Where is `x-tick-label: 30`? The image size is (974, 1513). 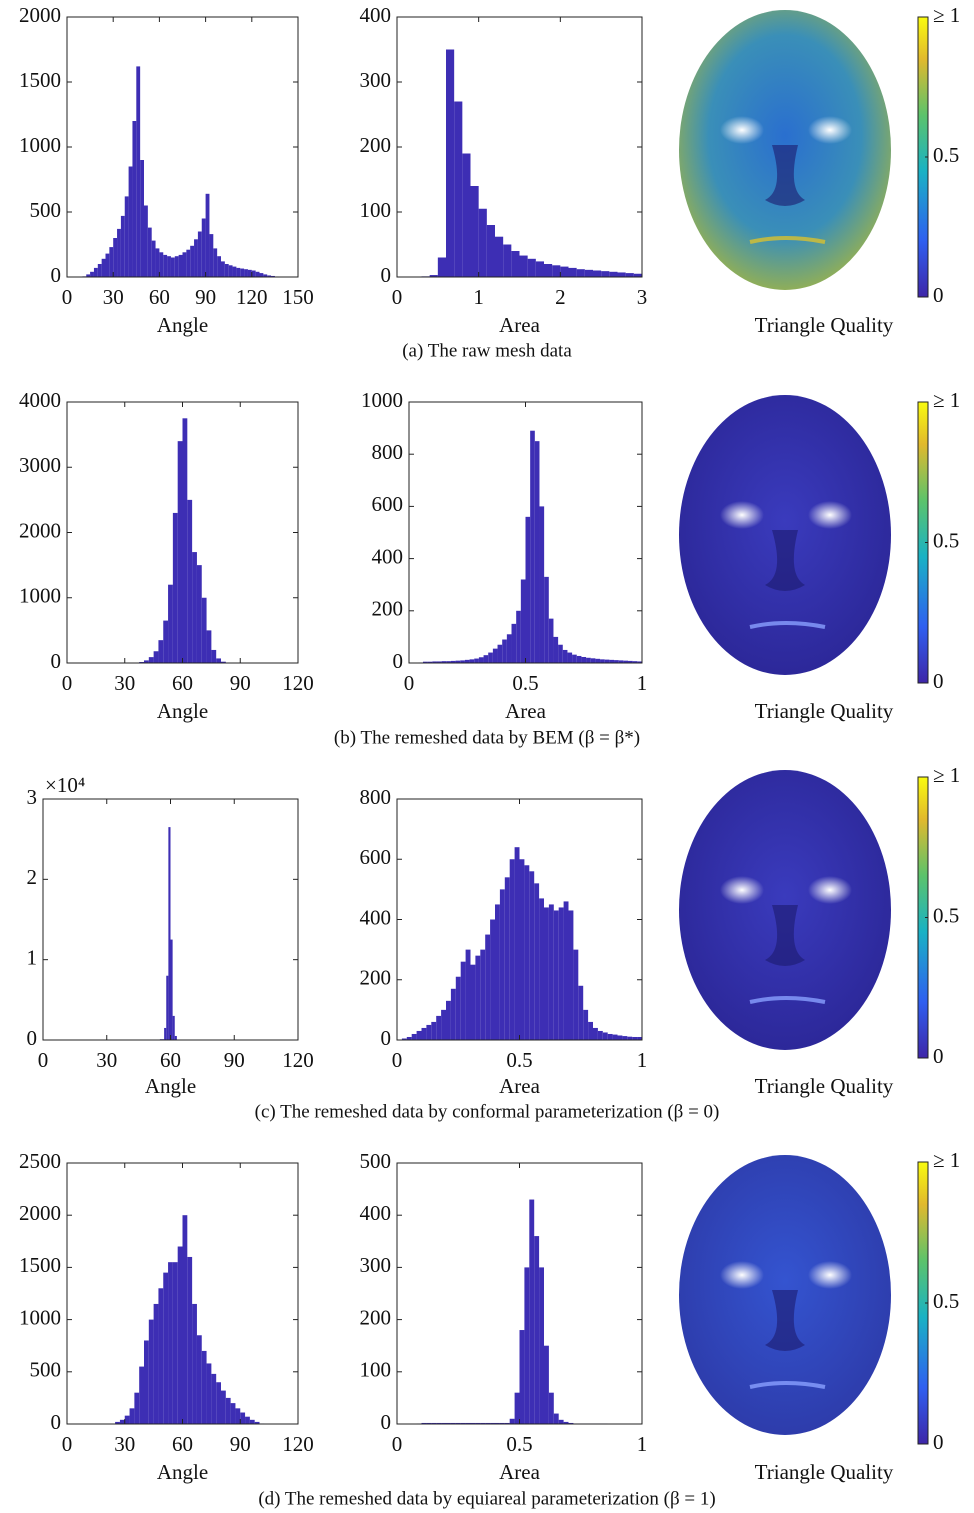
x-tick-label: 30 is located at coordinates (124, 1444).